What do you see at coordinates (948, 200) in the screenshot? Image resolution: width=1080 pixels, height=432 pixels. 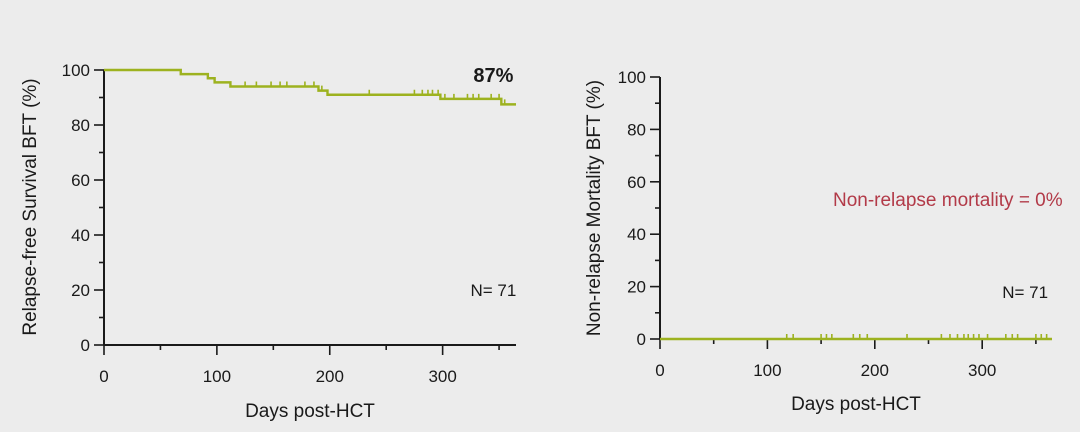 I see `nrm-annotation: Non-relapse mortality = 0%` at bounding box center [948, 200].